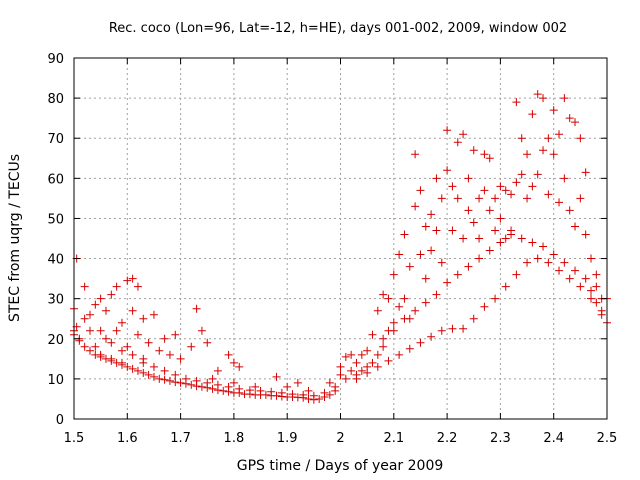  What do you see at coordinates (500, 438) in the screenshot?
I see `x-tick-label: 2.3` at bounding box center [500, 438].